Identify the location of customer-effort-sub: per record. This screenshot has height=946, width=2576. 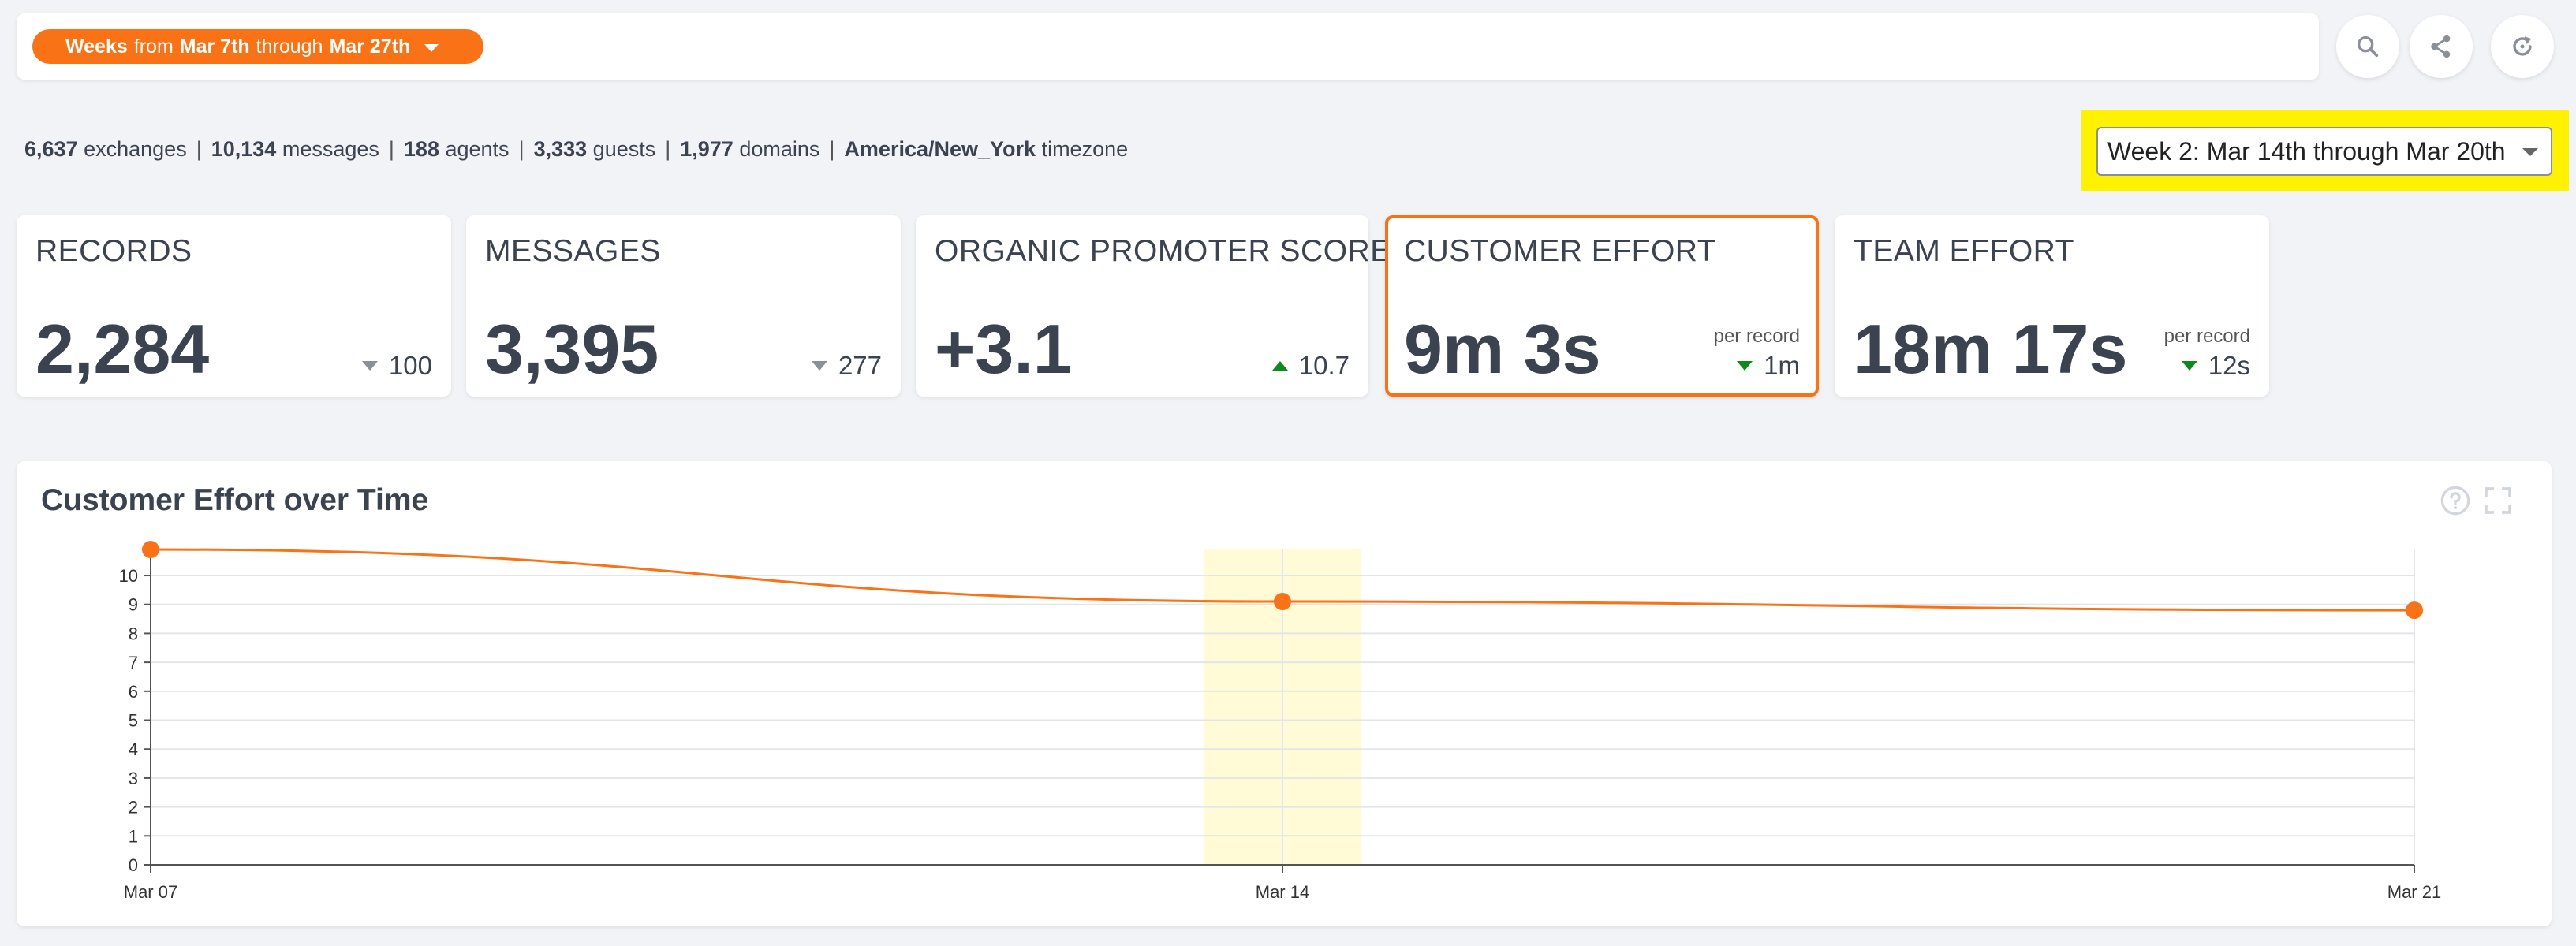
(1756, 336).